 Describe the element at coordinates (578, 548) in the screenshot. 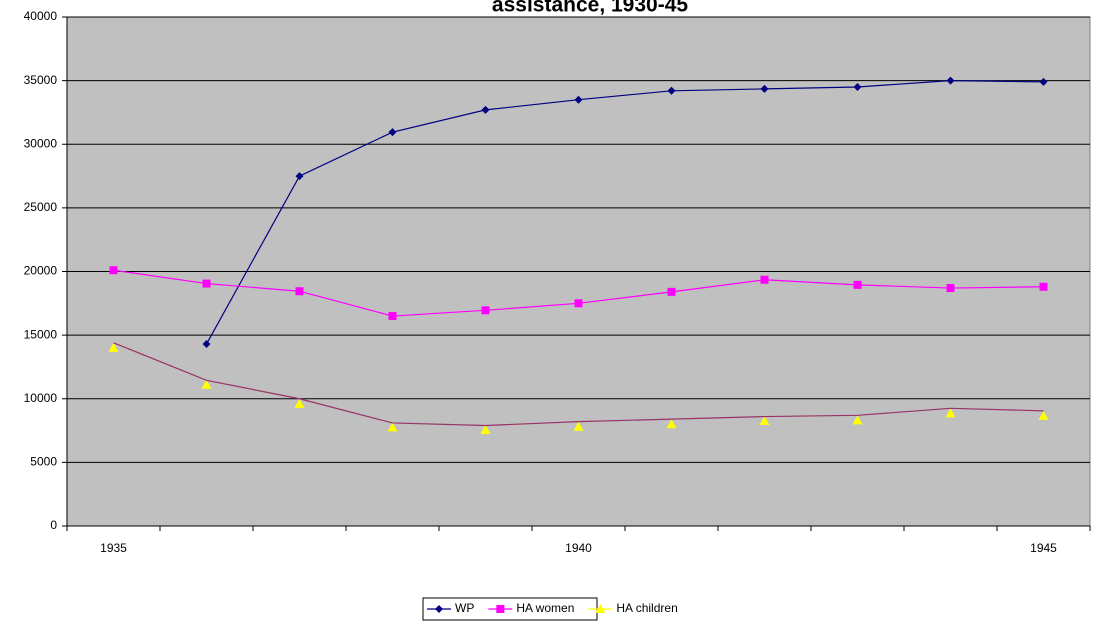

I see `x-tick-label: 1940` at that location.